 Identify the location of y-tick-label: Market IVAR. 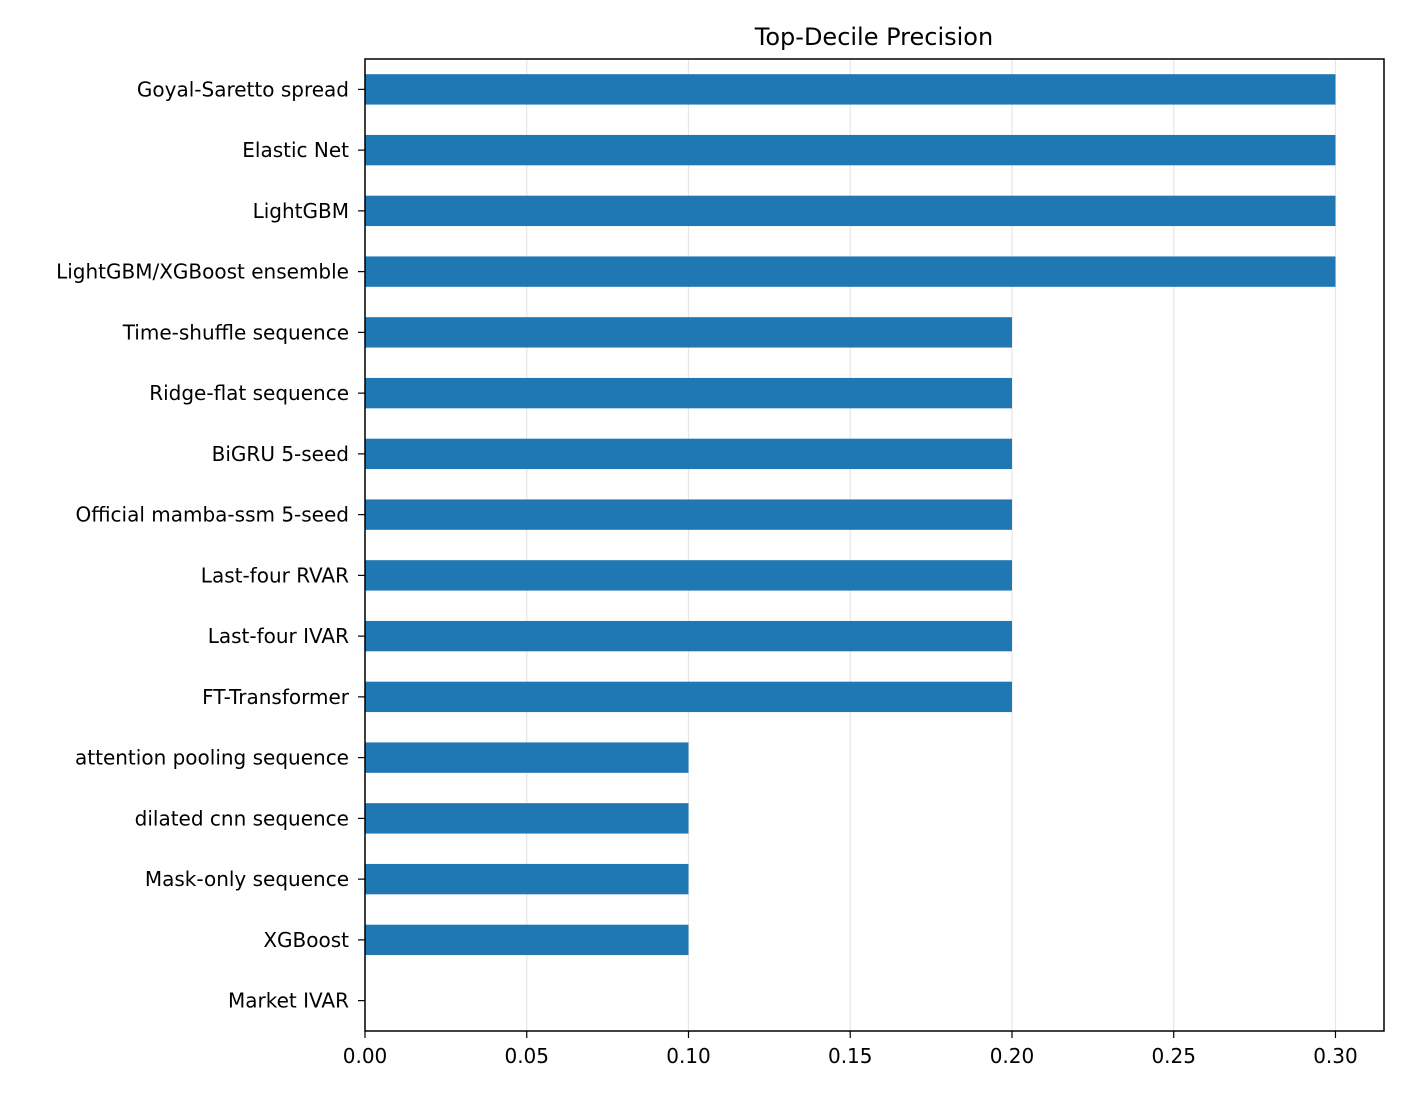
(288, 1001).